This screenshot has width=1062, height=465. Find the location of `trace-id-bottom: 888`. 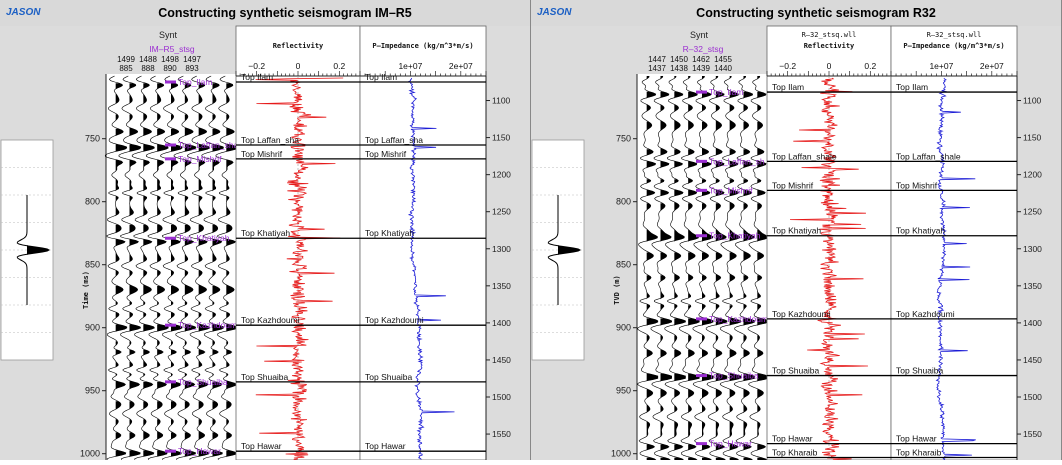

trace-id-bottom: 888 is located at coordinates (148, 68).